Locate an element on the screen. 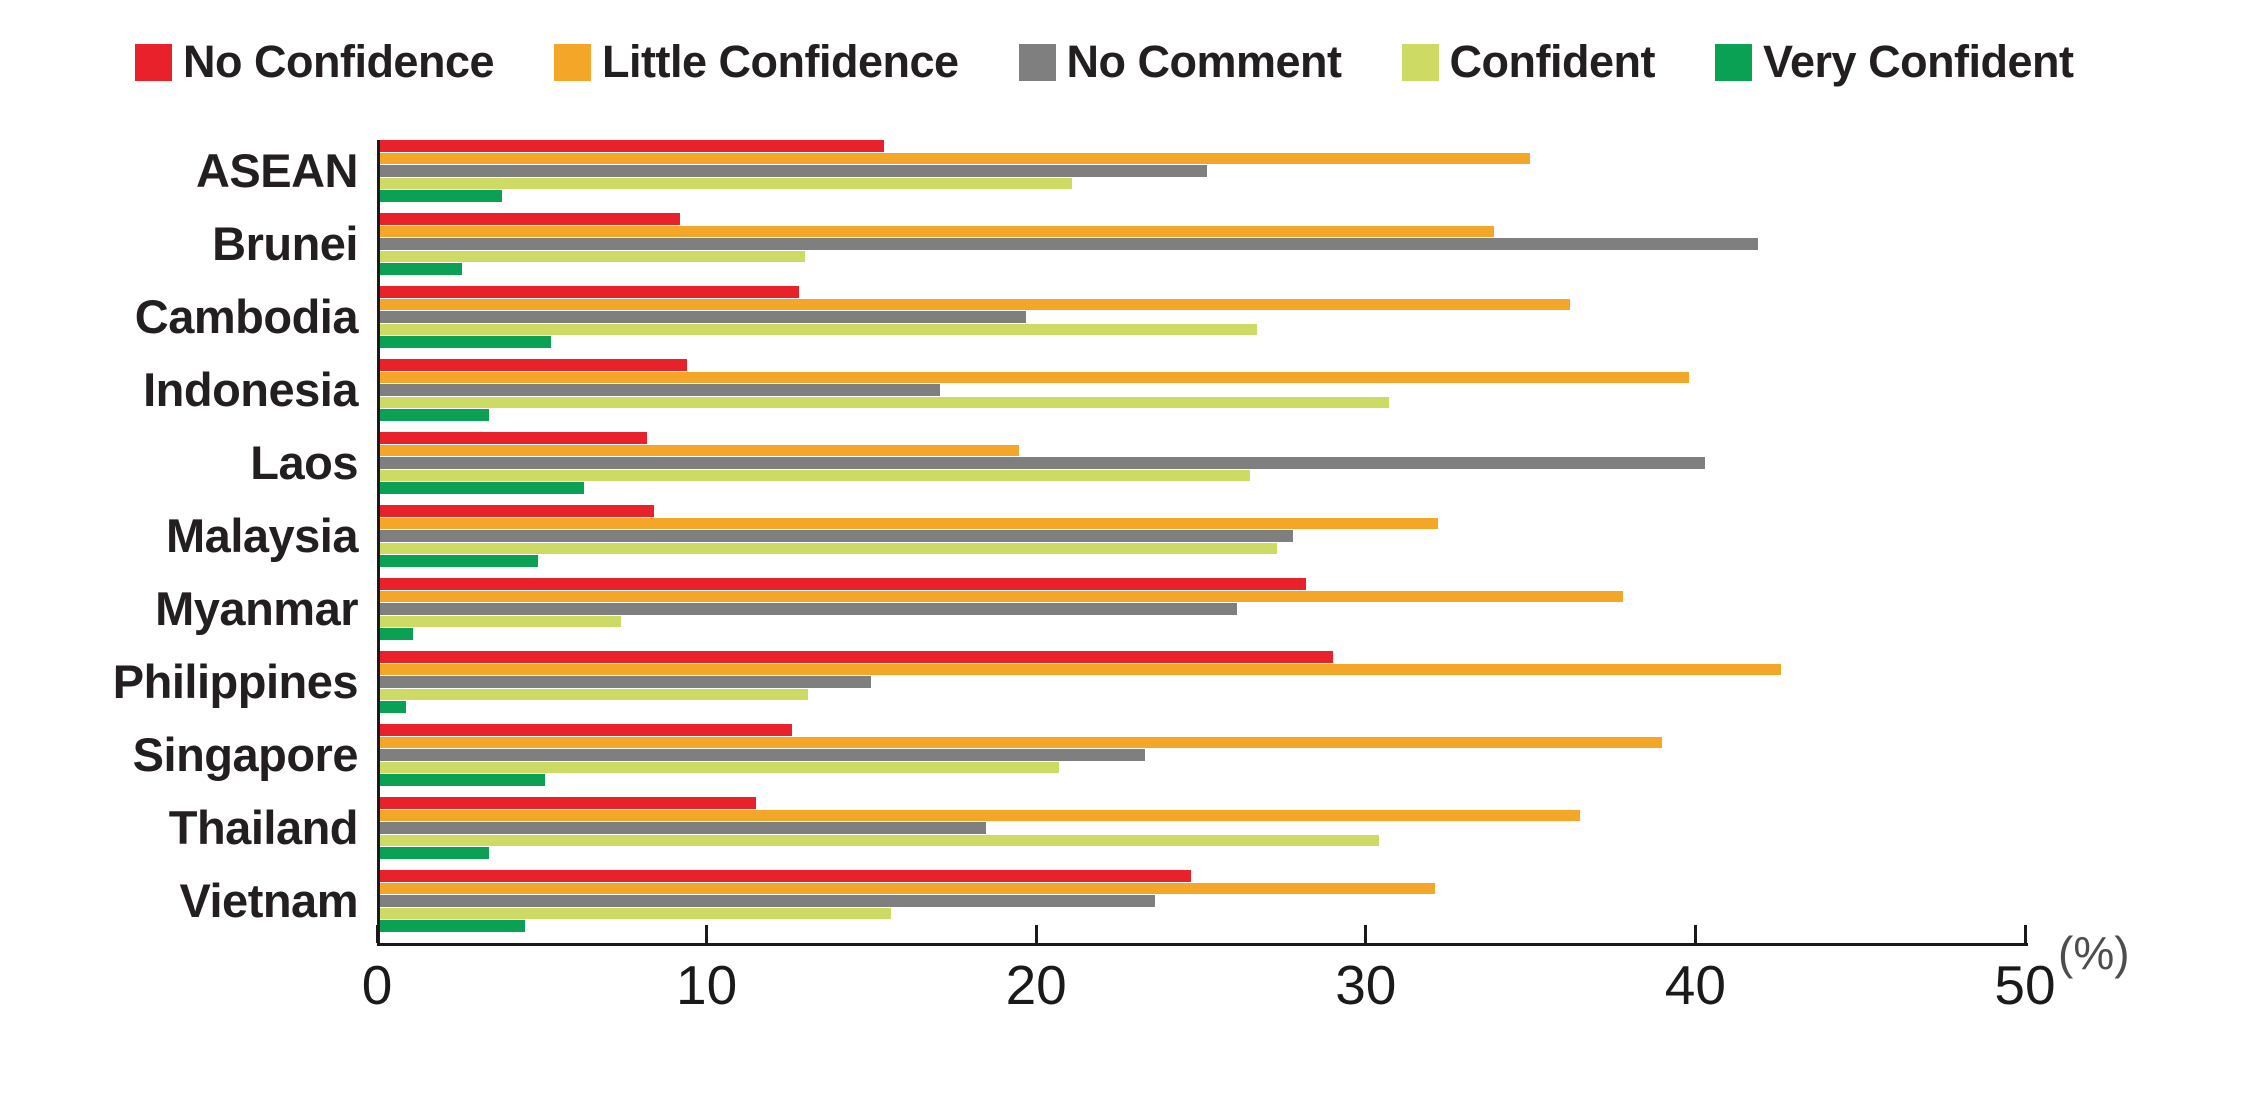 The height and width of the screenshot is (1105, 2250). category-label: Laos is located at coordinates (304, 462).